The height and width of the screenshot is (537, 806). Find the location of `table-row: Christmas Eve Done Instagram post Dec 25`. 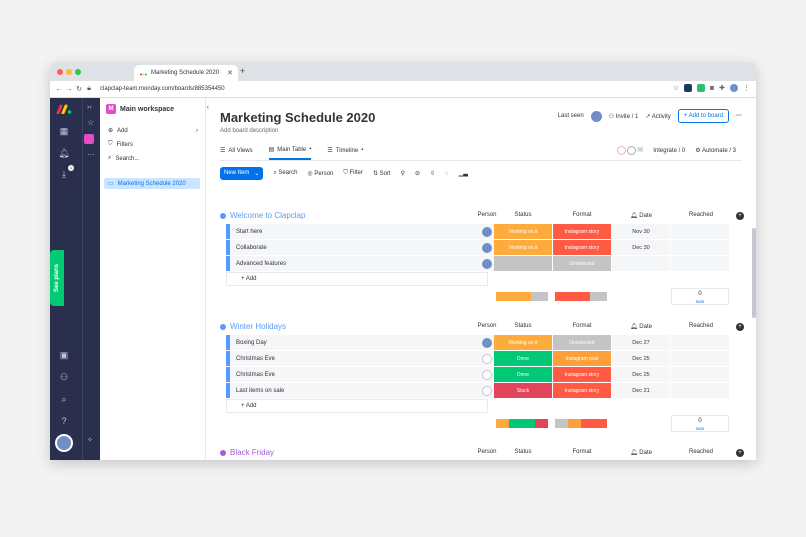

table-row: Christmas Eve Done Instagram post Dec 25 is located at coordinates (482, 358).